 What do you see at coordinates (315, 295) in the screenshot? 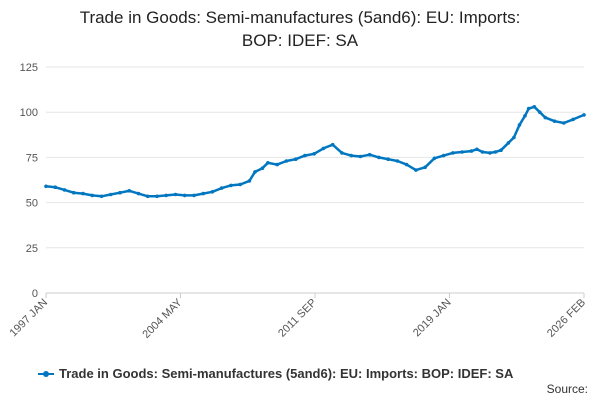
I see `axes` at bounding box center [315, 295].